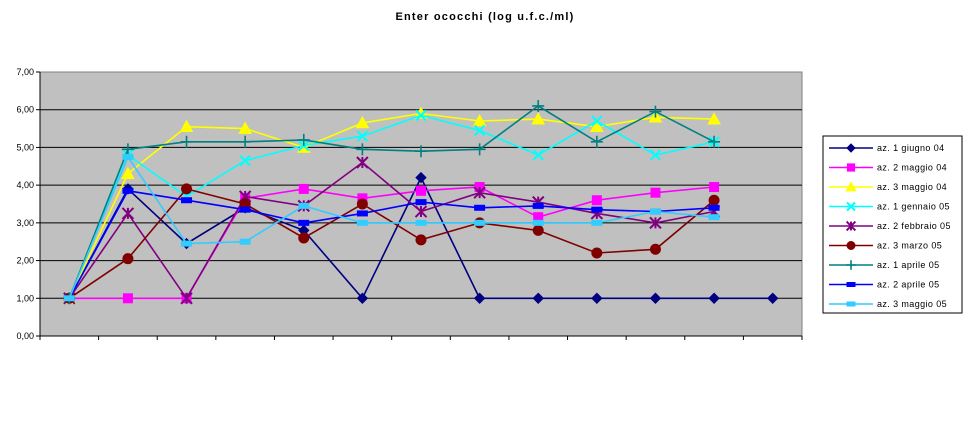  Describe the element at coordinates (25, 147) in the screenshot. I see `y-tick-label: 5,00` at that location.